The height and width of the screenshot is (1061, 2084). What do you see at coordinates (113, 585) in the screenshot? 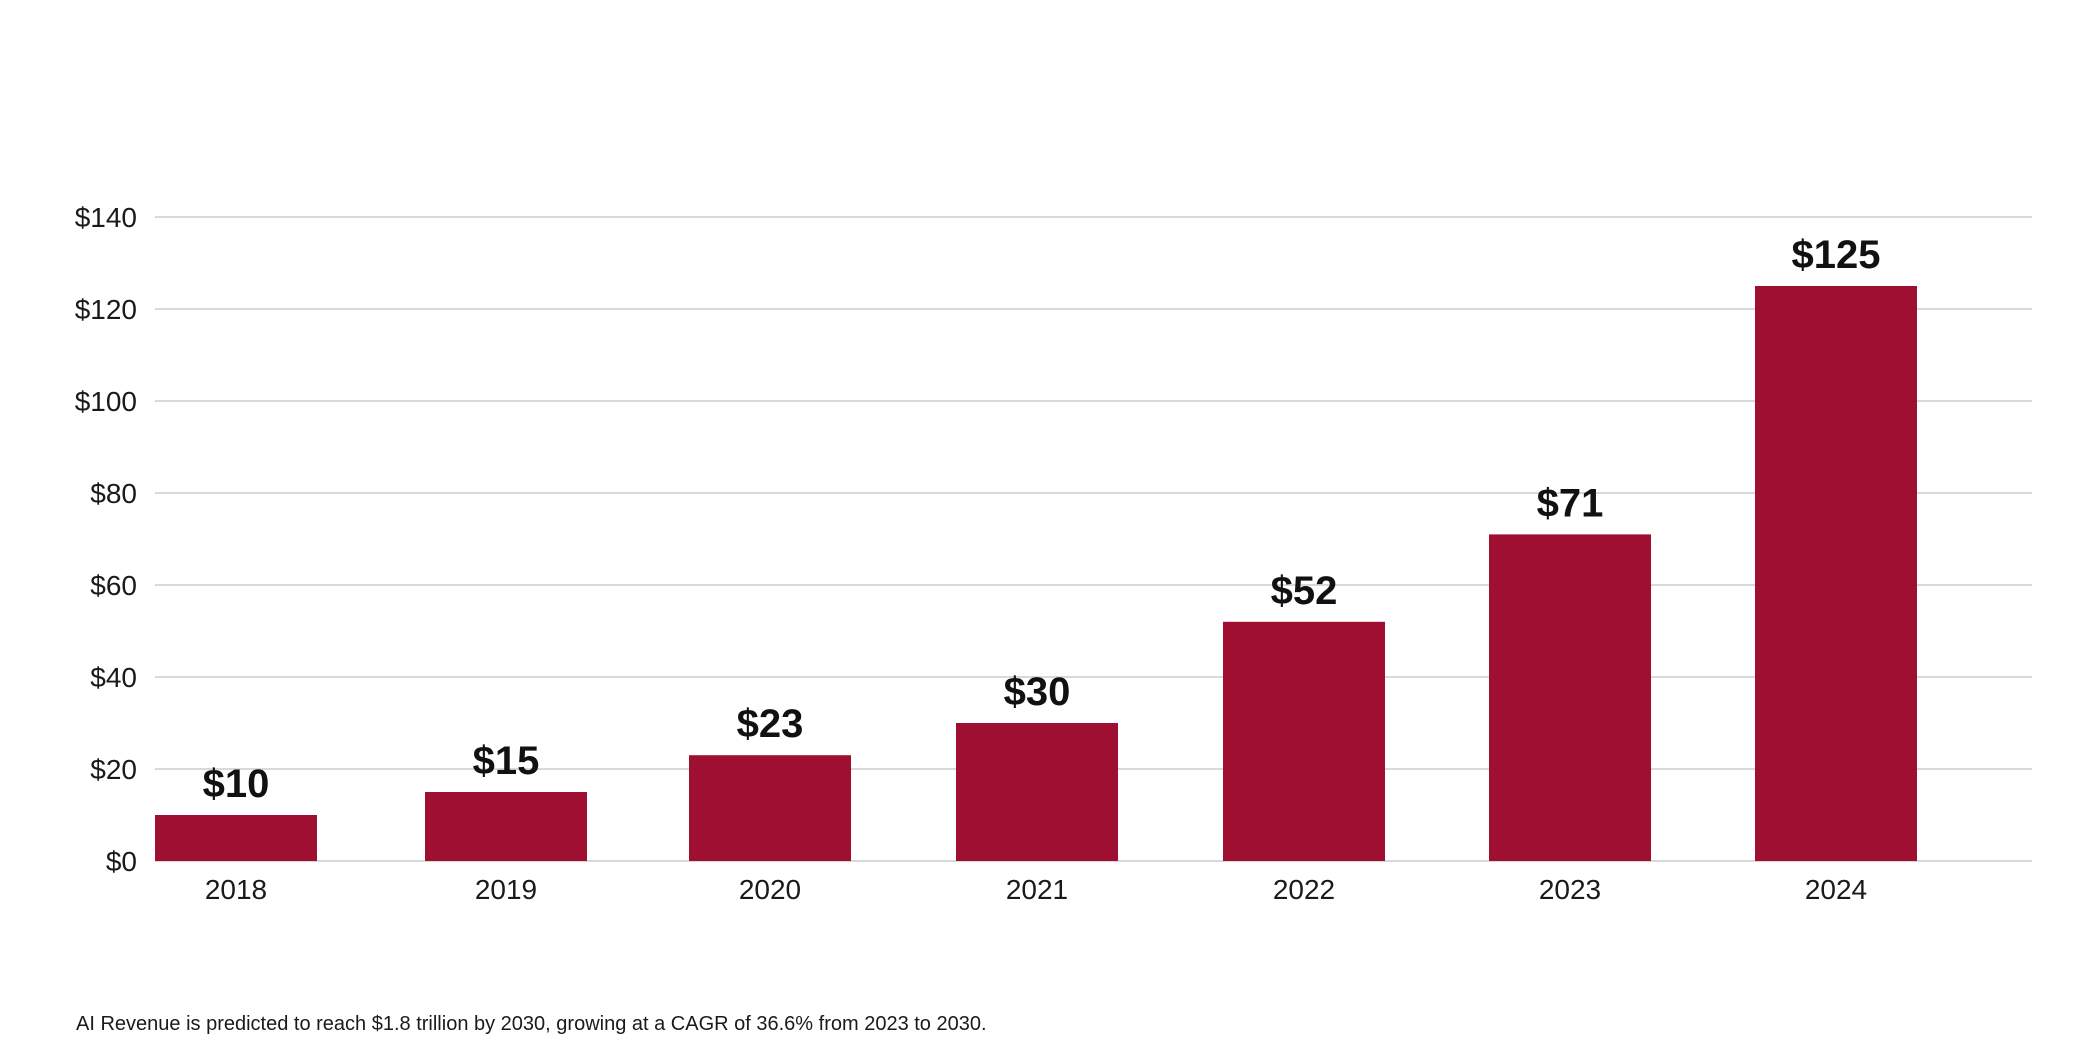
I see `y-tick-label: $60` at bounding box center [113, 585].